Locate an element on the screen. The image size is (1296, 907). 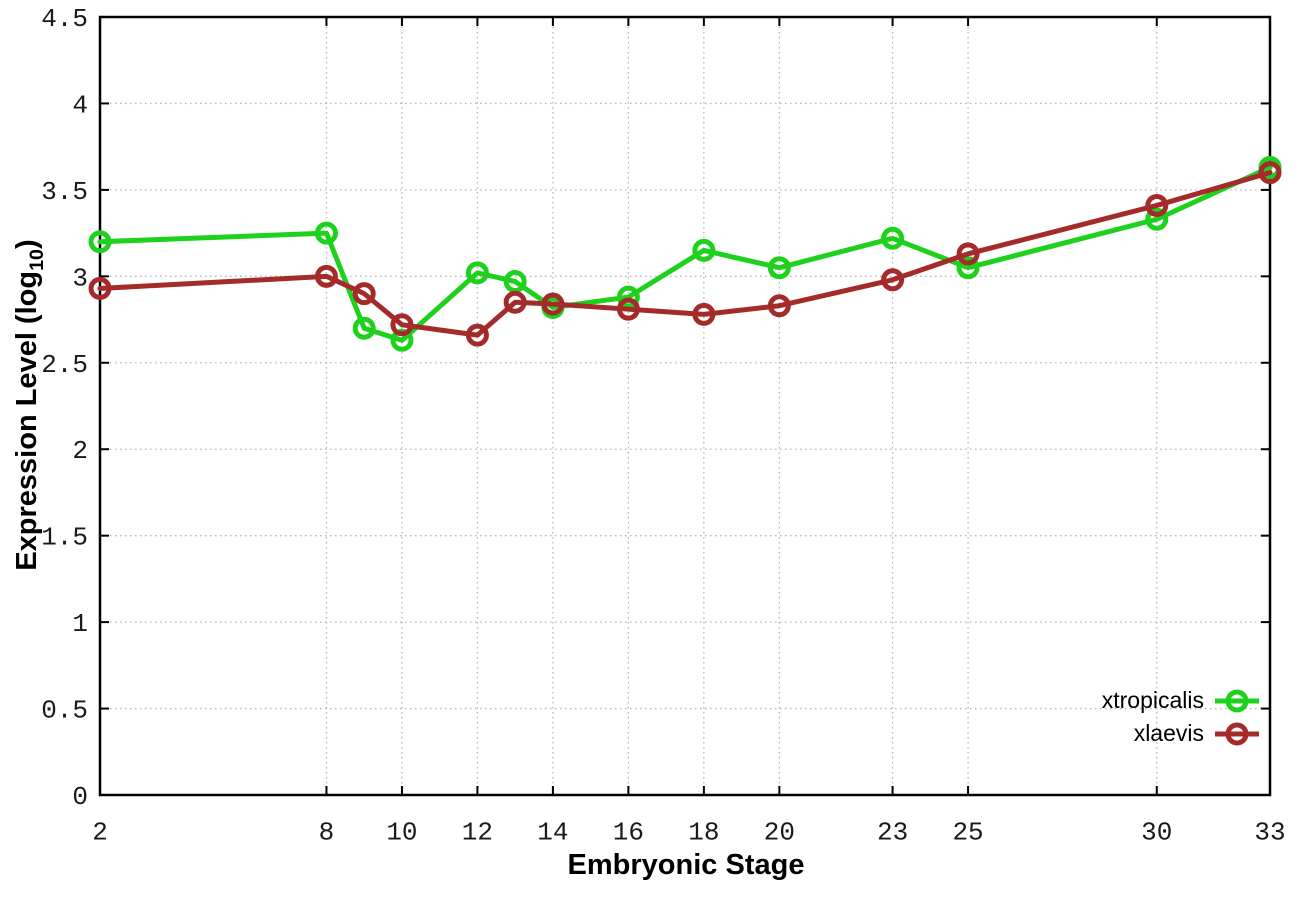
svg-text: 23 is located at coordinates (892, 833).